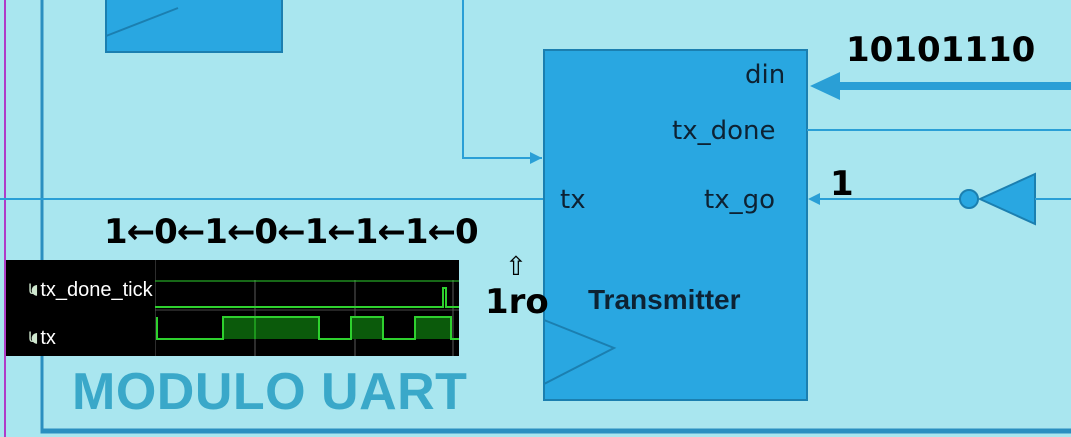  I want to click on transmitter-clock-triangle, so click(580, 352).